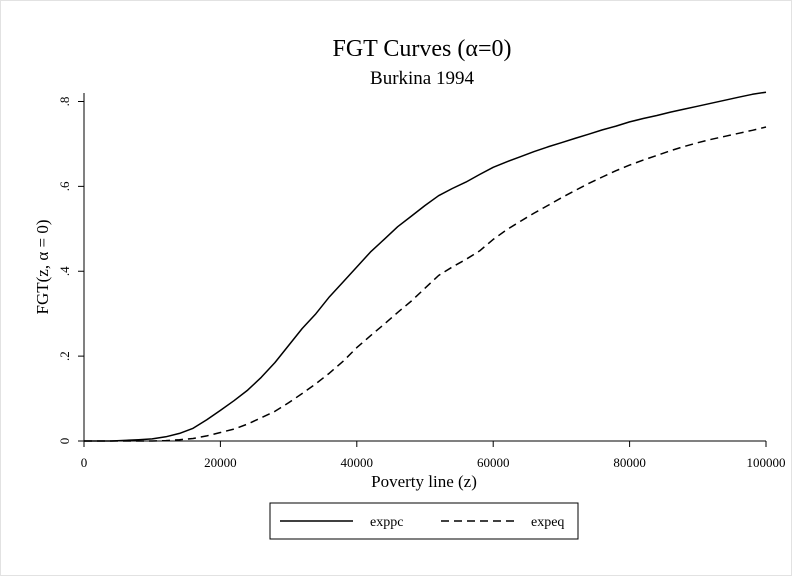 The image size is (792, 577). Describe the element at coordinates (64, 271) in the screenshot. I see `y-tick-label: .4` at that location.